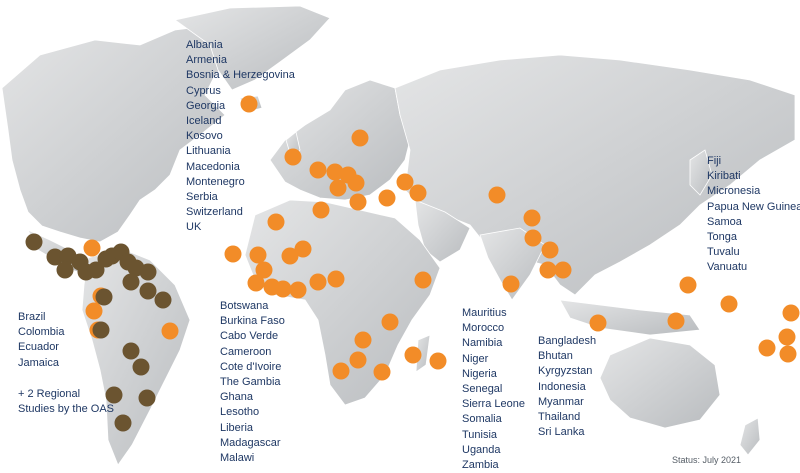 The width and height of the screenshot is (800, 473). What do you see at coordinates (567, 341) in the screenshot?
I see `country-label: Bangladesh` at bounding box center [567, 341].